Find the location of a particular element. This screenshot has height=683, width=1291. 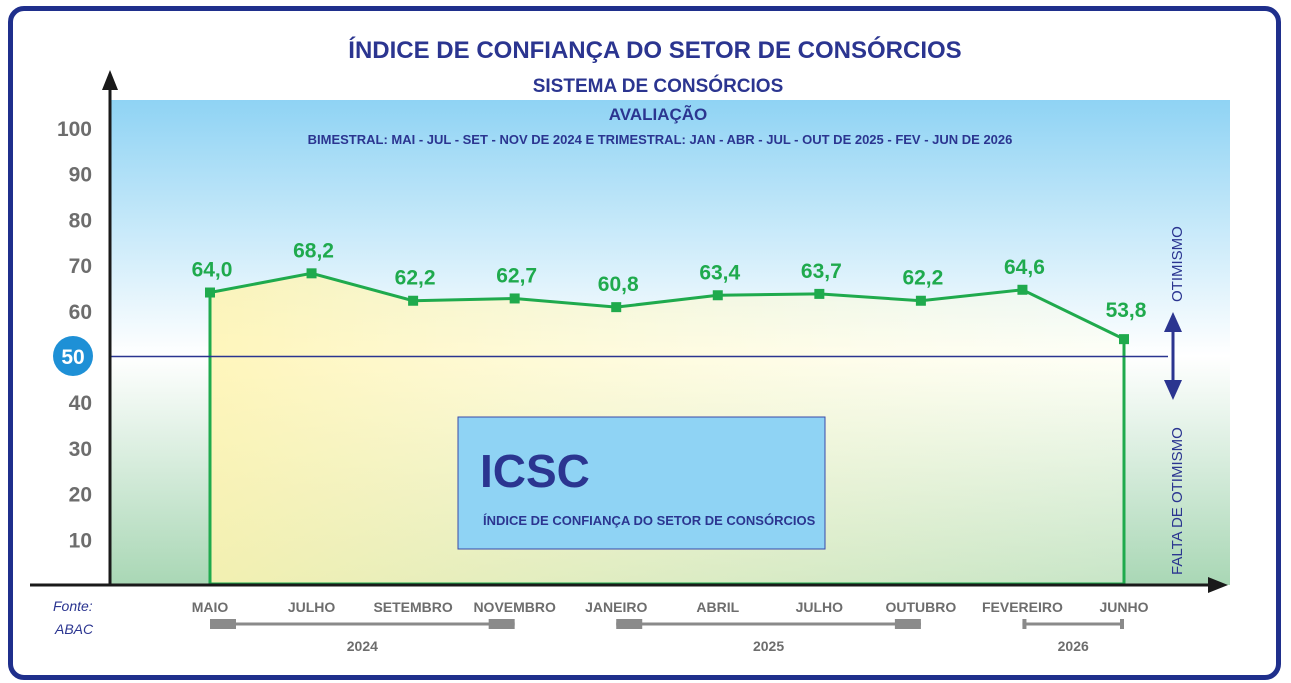

data-label-0: 64,0 is located at coordinates (212, 270).